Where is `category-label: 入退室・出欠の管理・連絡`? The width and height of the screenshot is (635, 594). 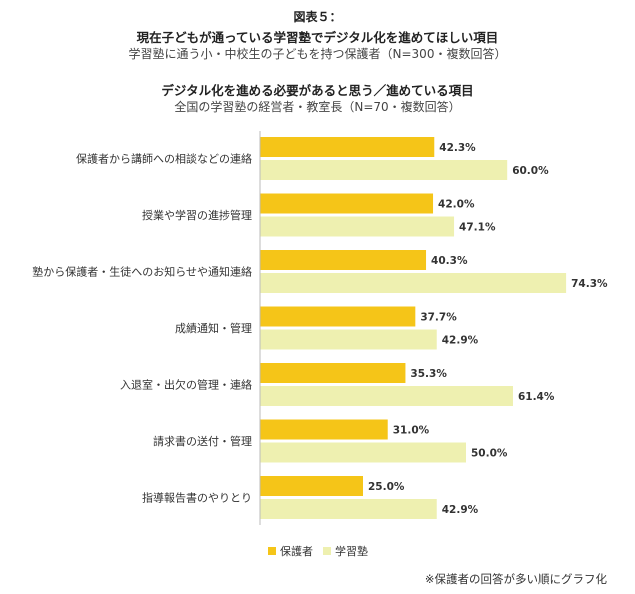
category-label: 入退室・出欠の管理・連絡 is located at coordinates (186, 385).